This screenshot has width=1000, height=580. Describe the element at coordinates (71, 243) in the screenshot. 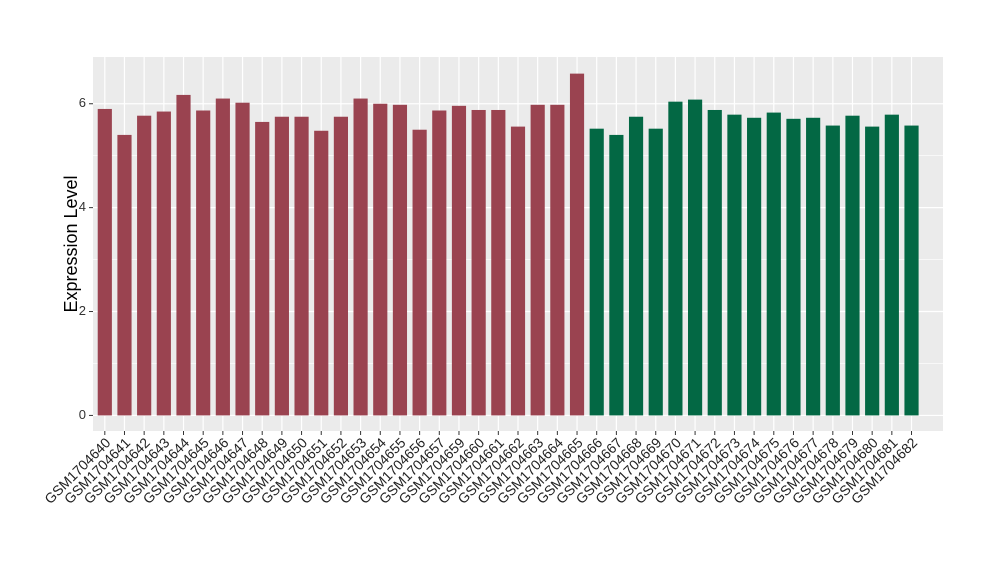

I see `y-axis-label: Expression Level` at that location.